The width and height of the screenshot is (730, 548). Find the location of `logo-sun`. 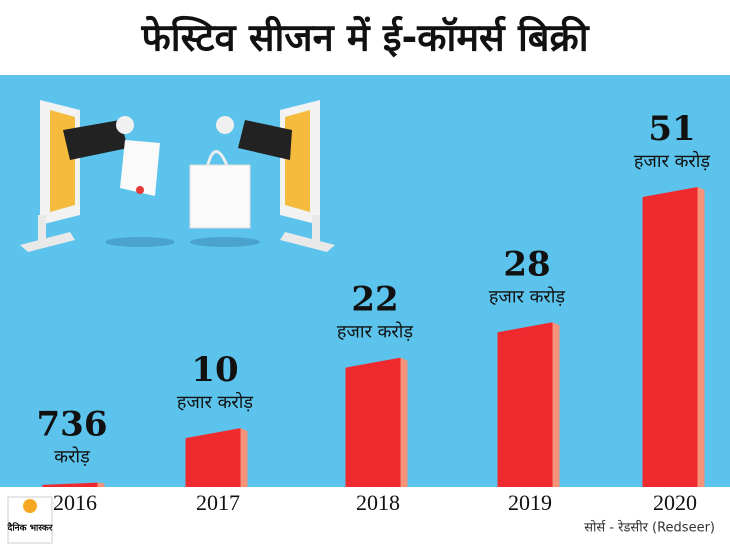

logo-sun is located at coordinates (30, 506).